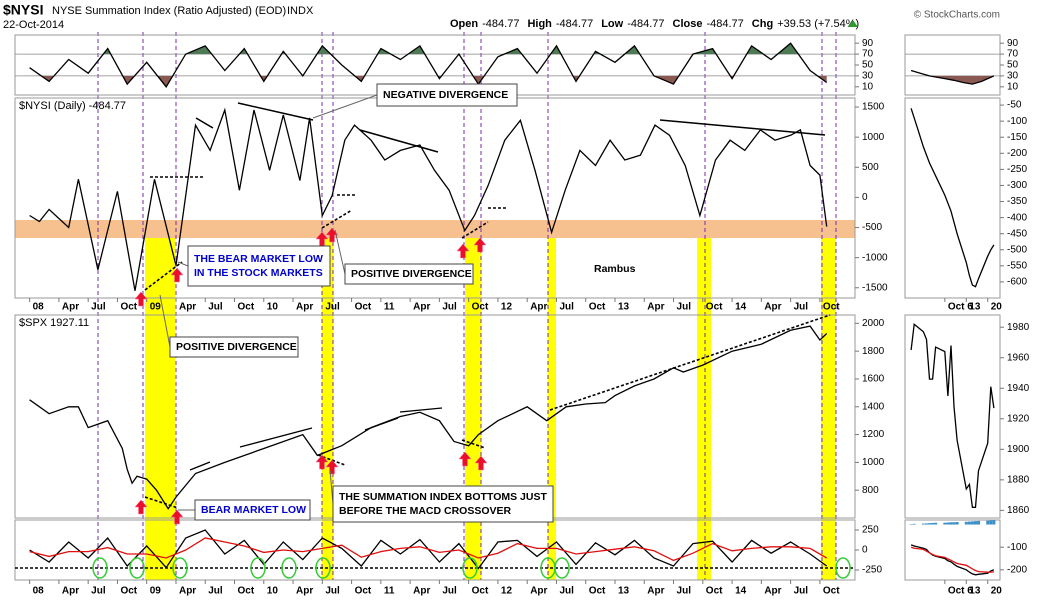  I want to click on panel-frame, so click(952, 198).